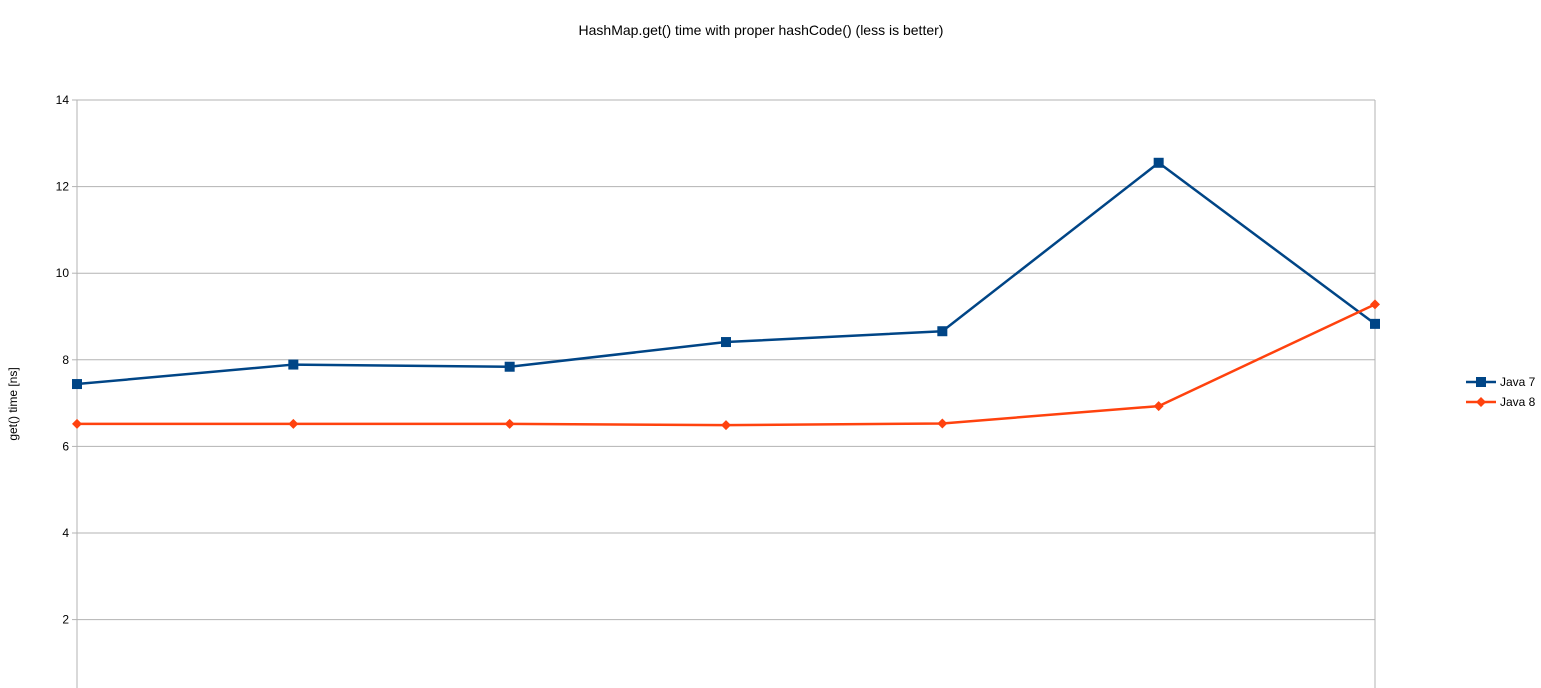 The width and height of the screenshot is (1541, 688). Describe the element at coordinates (63, 187) in the screenshot. I see `y-tick-label-12: 12` at that location.